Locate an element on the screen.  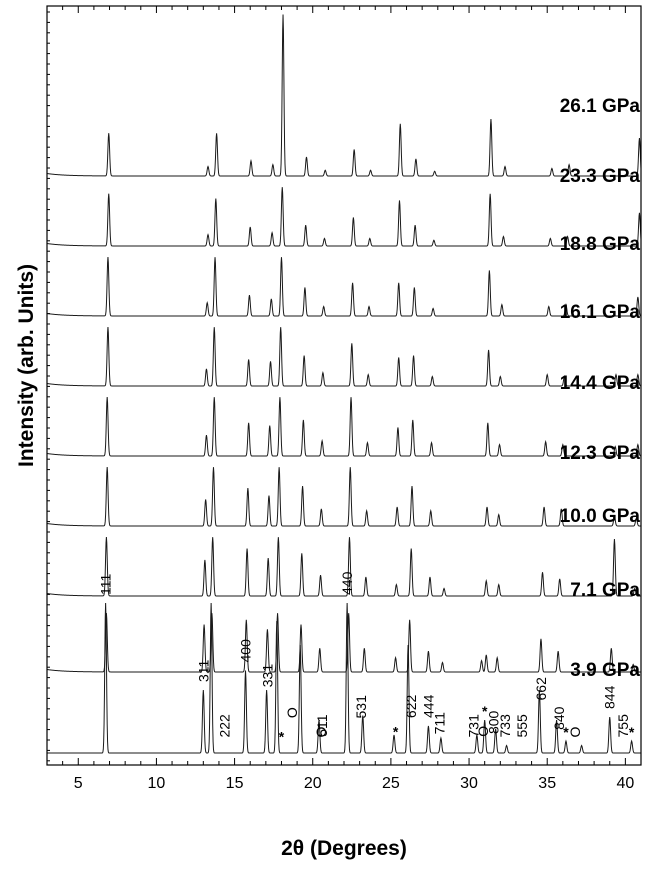
xrd-pattern-10-0-gpa is located at coordinates (344, 566).